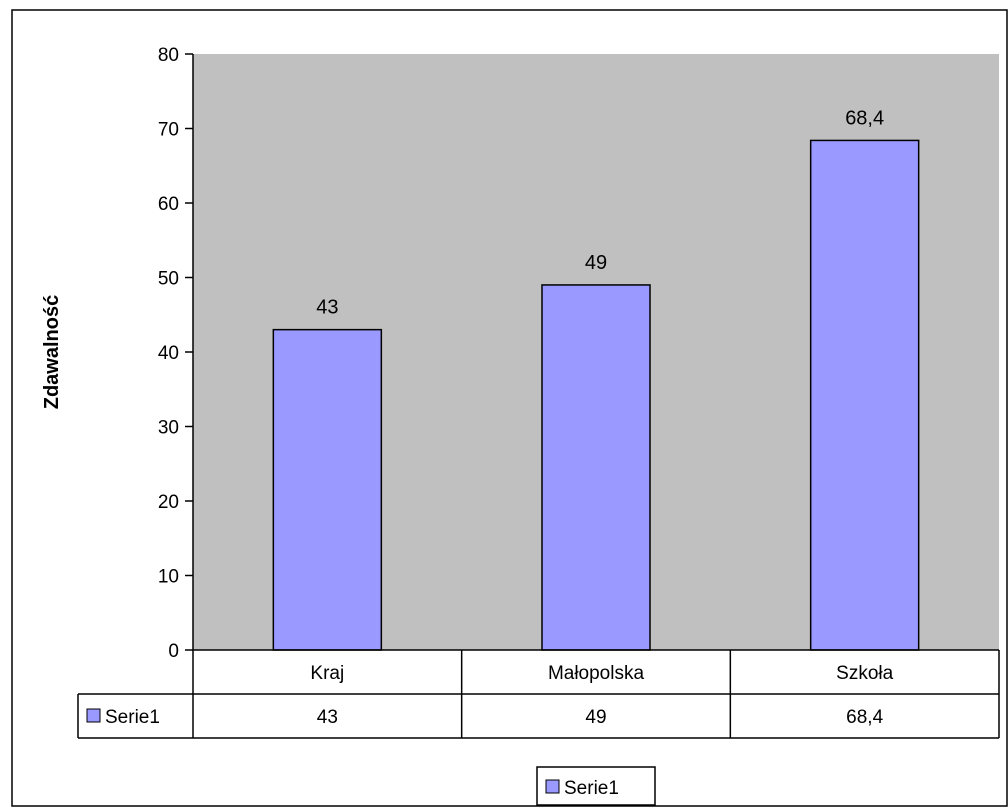  Describe the element at coordinates (864, 395) in the screenshot. I see `bar-szkoła` at that location.